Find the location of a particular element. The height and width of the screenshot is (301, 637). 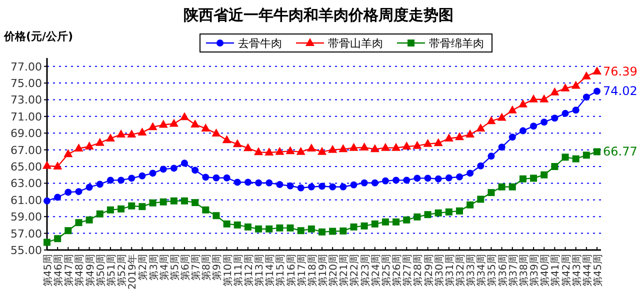

legend-label: 去骨牛肉 is located at coordinates (260, 43).